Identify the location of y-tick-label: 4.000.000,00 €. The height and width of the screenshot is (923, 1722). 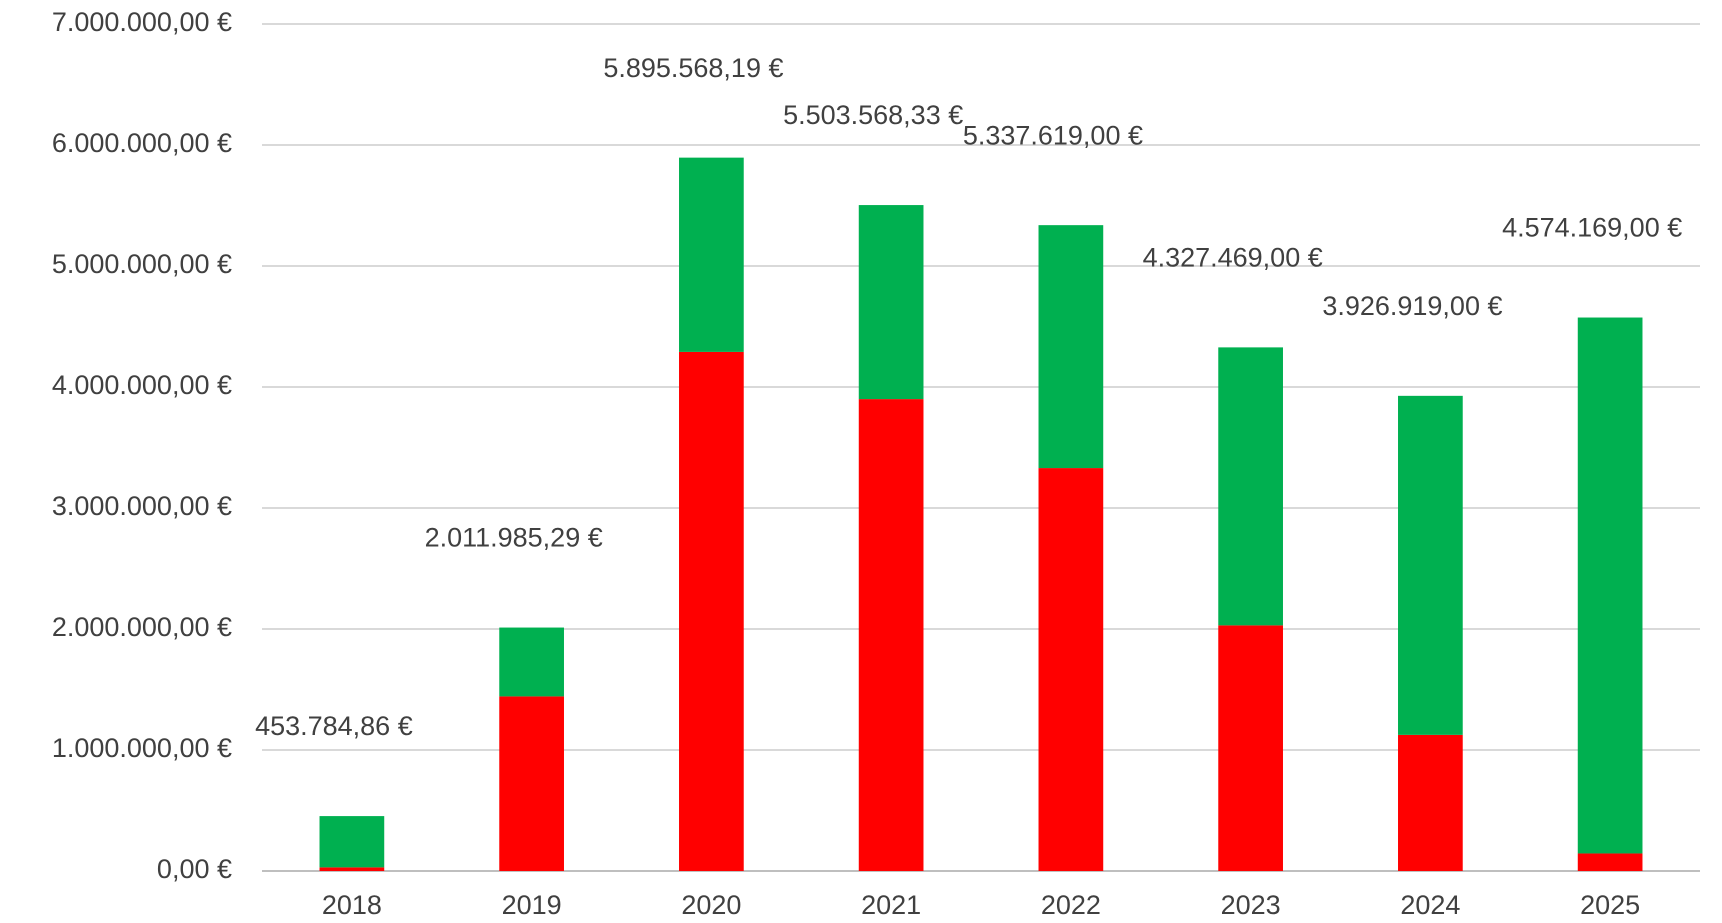
(142, 385).